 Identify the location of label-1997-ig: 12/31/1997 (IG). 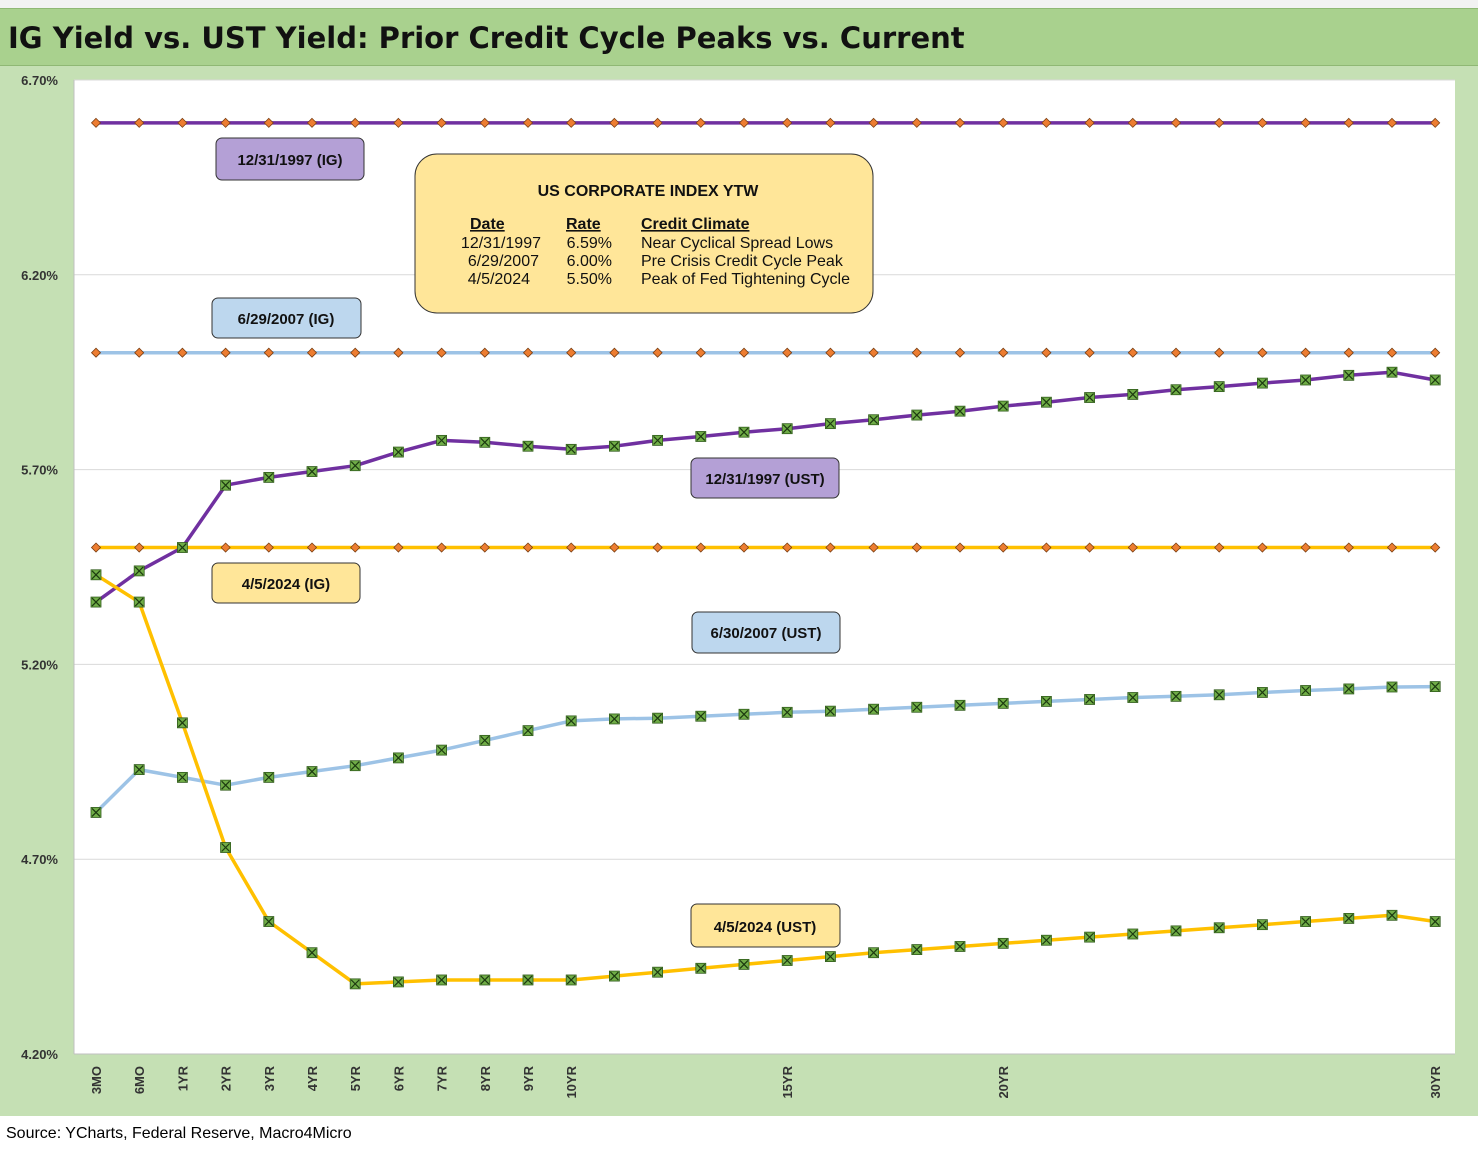
(290, 159).